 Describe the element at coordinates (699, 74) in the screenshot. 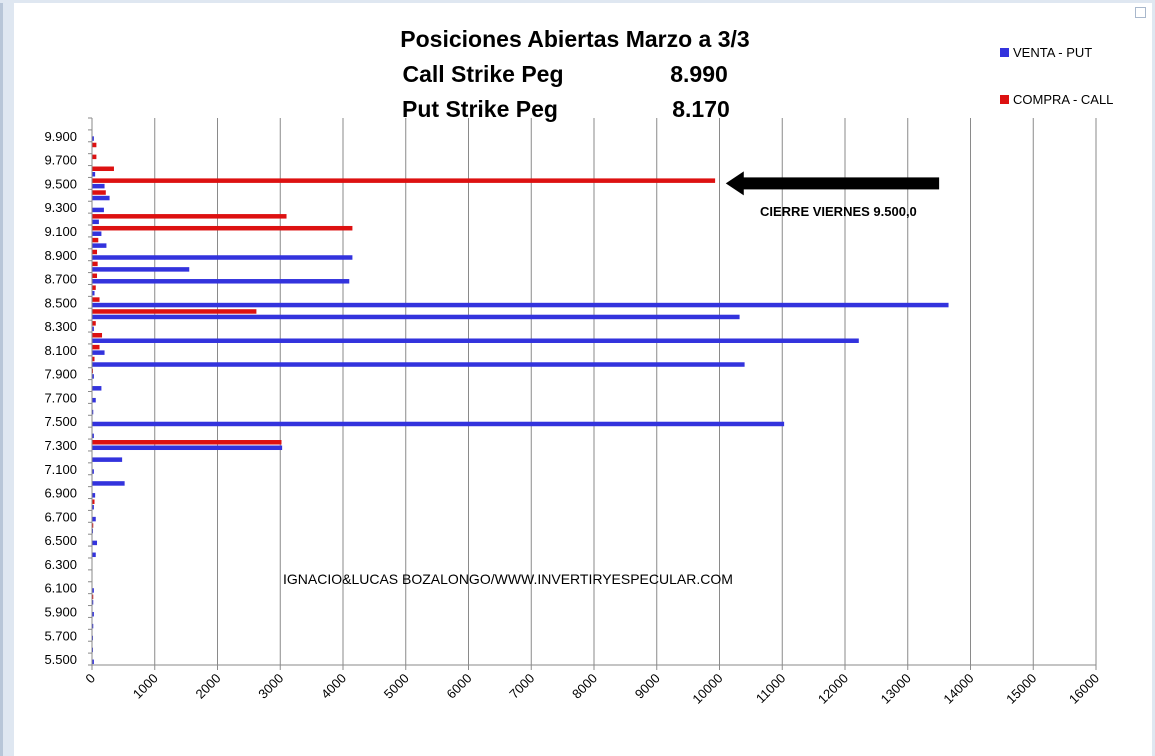

I see `call-strike-value: 8.990` at that location.